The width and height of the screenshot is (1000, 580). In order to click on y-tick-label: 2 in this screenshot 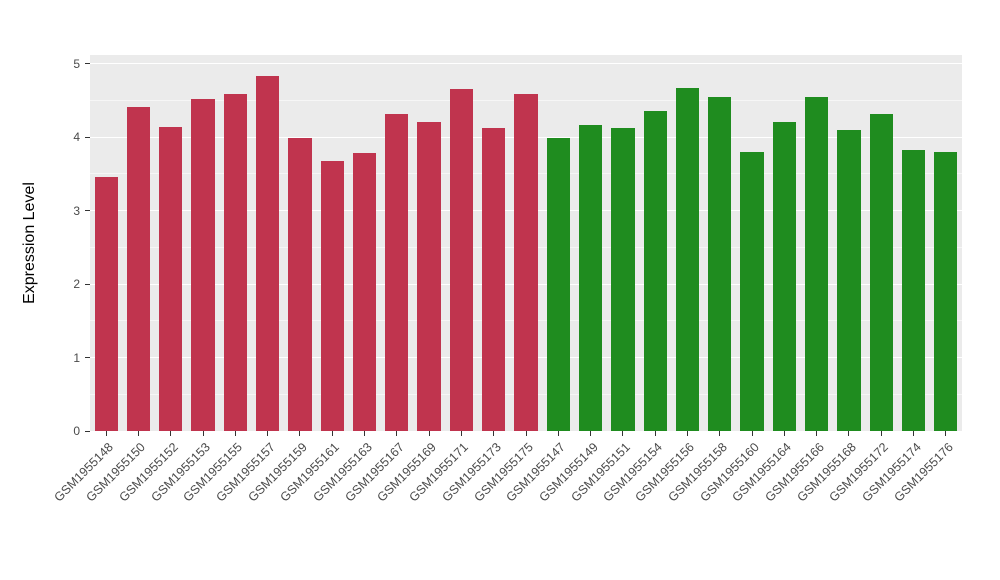, I will do `click(76, 284)`.